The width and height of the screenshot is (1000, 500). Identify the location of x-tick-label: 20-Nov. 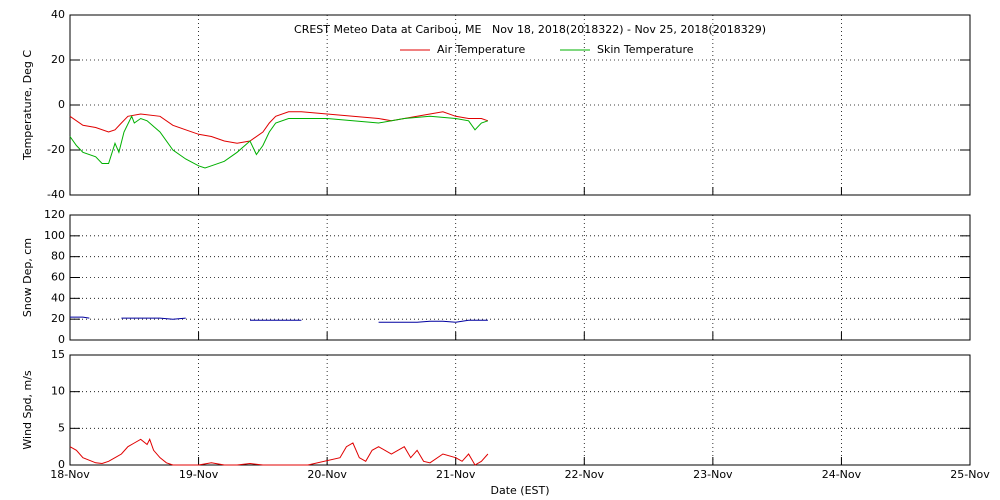
(327, 474).